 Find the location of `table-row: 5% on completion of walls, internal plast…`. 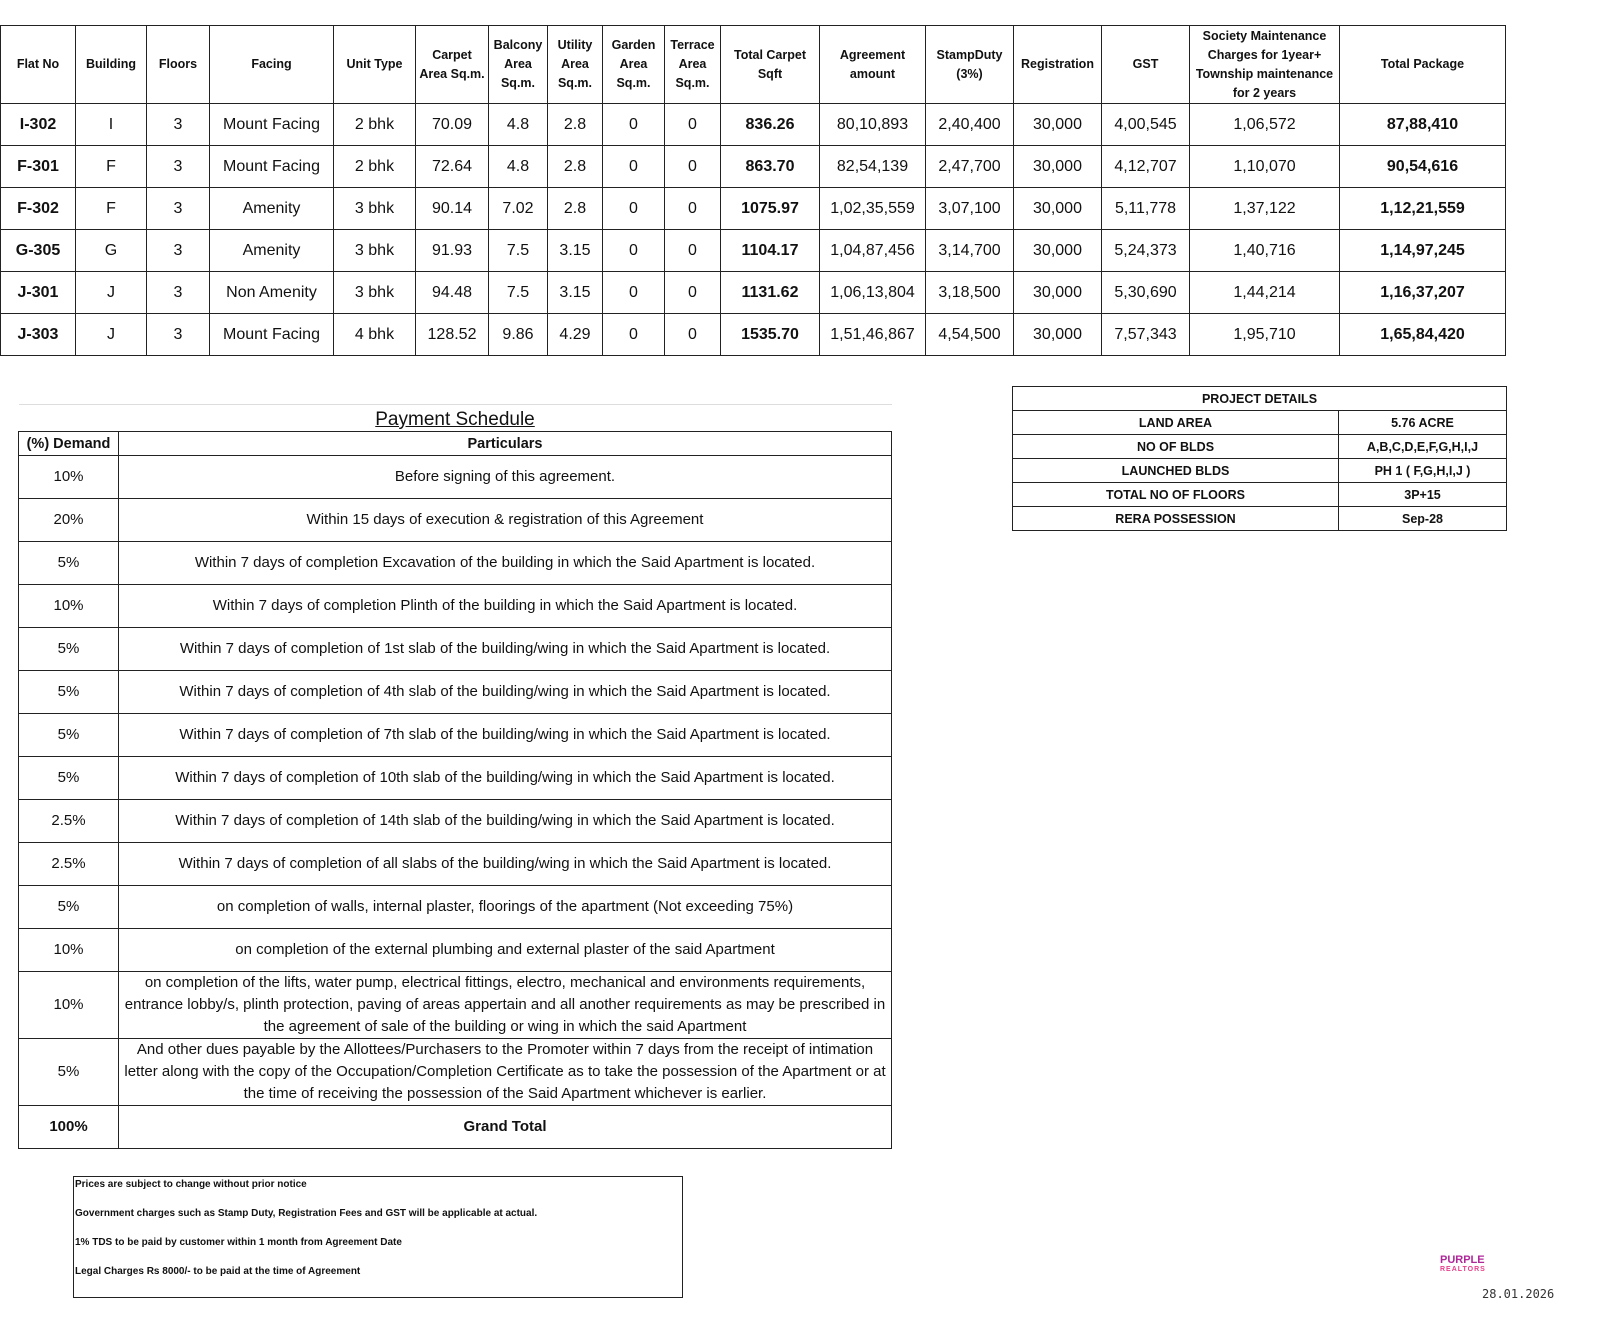

table-row: 5% on completion of walls, internal plast… is located at coordinates (455, 907).